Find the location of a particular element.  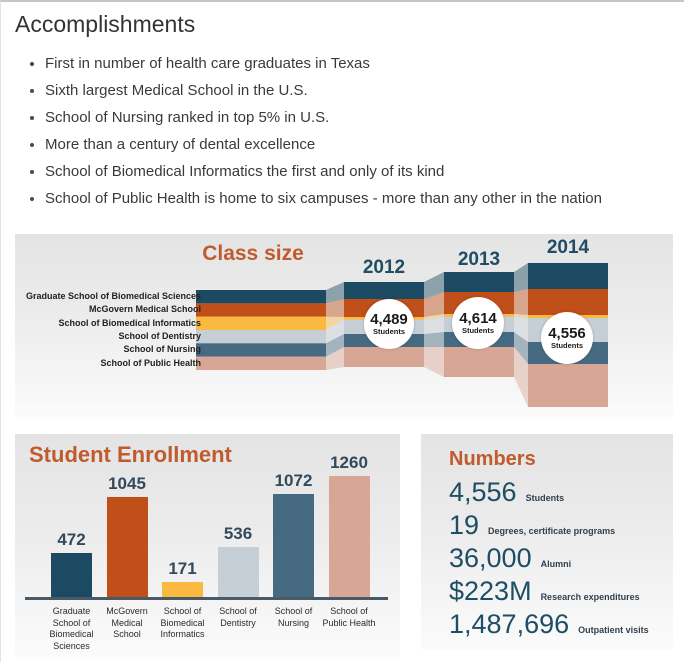

bar-school-of-biomedical-informatics: 171 is located at coordinates (182, 579).